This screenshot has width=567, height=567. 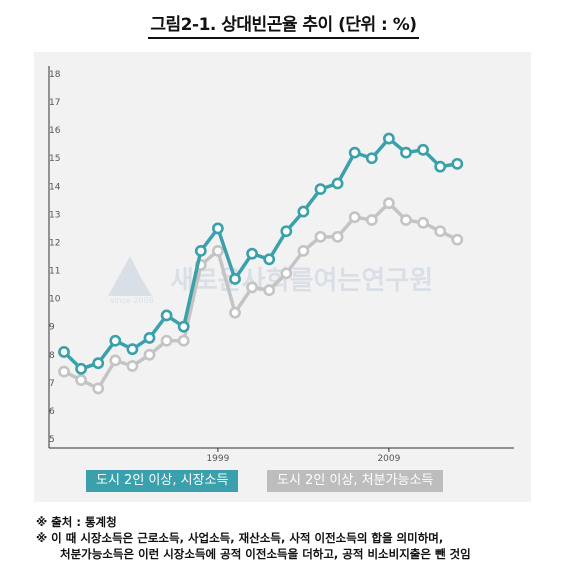 I want to click on chart-title: 그림2-1. 상대빈곤율 추이 (단위 : %), so click(x=283, y=24).